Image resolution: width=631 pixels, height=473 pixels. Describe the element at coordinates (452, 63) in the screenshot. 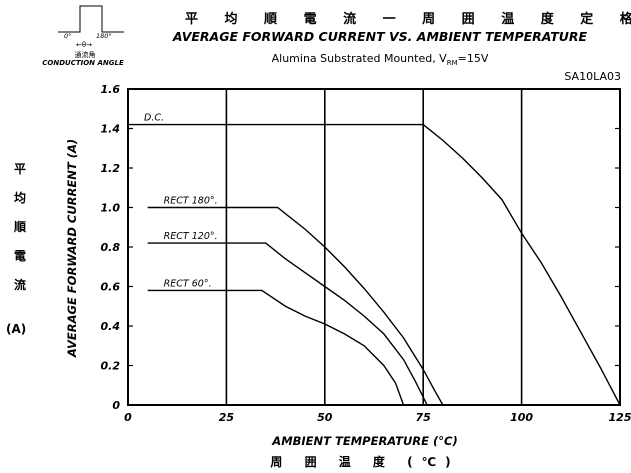

I see `subtitle-subscript: RM` at that location.